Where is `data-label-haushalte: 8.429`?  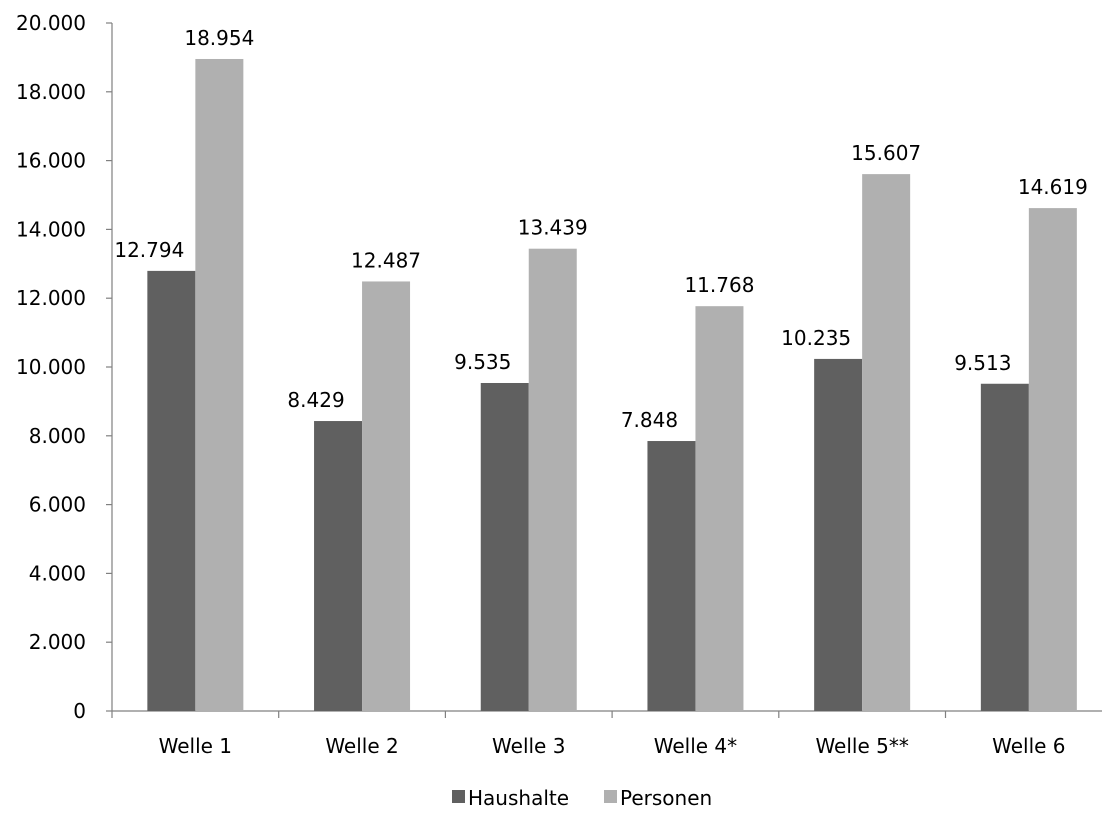 data-label-haushalte: 8.429 is located at coordinates (315, 400).